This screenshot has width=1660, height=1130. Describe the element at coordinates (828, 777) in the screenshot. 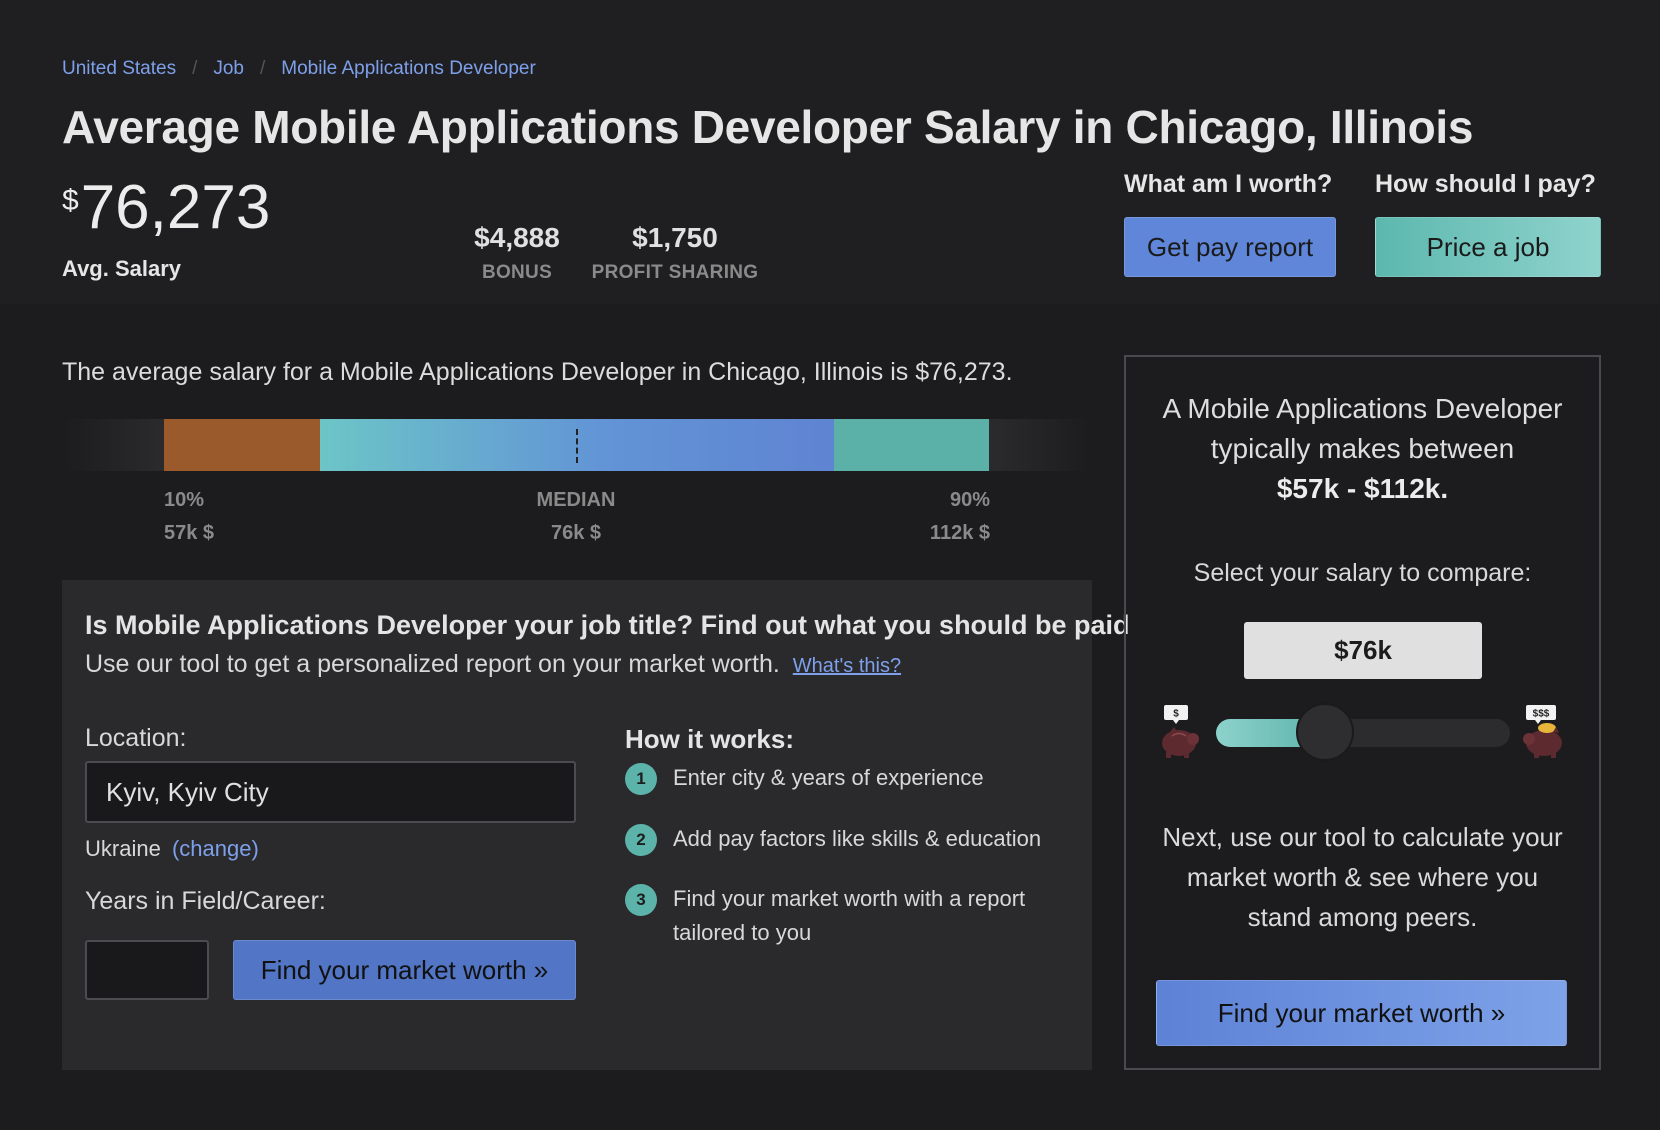

I see `step-text: Enter city & years of experience` at that location.